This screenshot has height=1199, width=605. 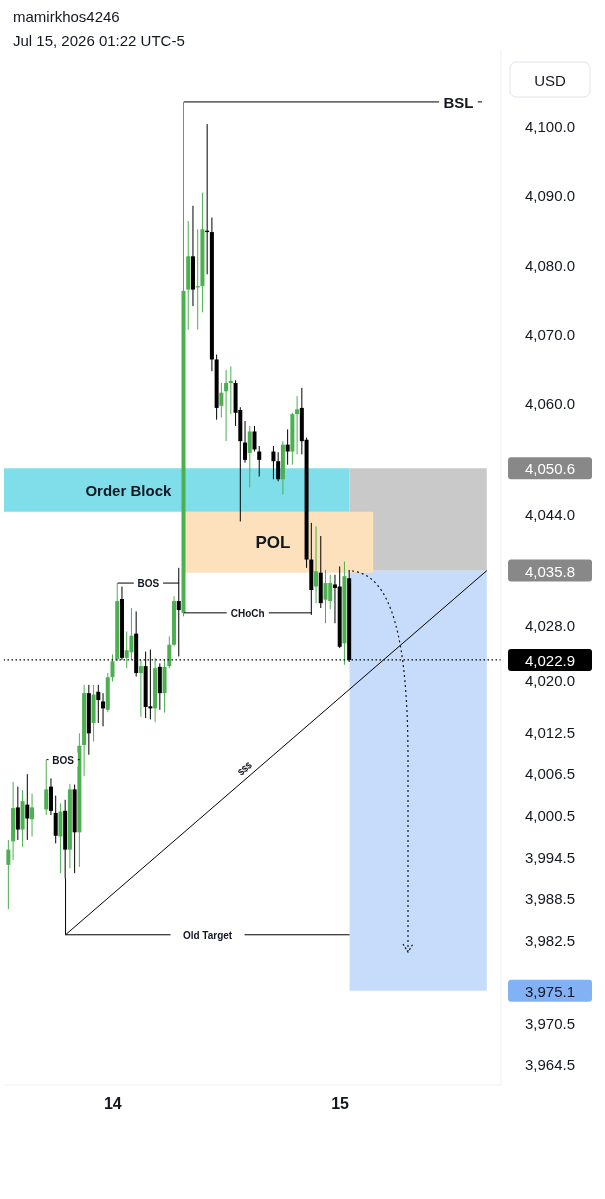 I want to click on x-tick-label: 15, so click(x=340, y=1103).